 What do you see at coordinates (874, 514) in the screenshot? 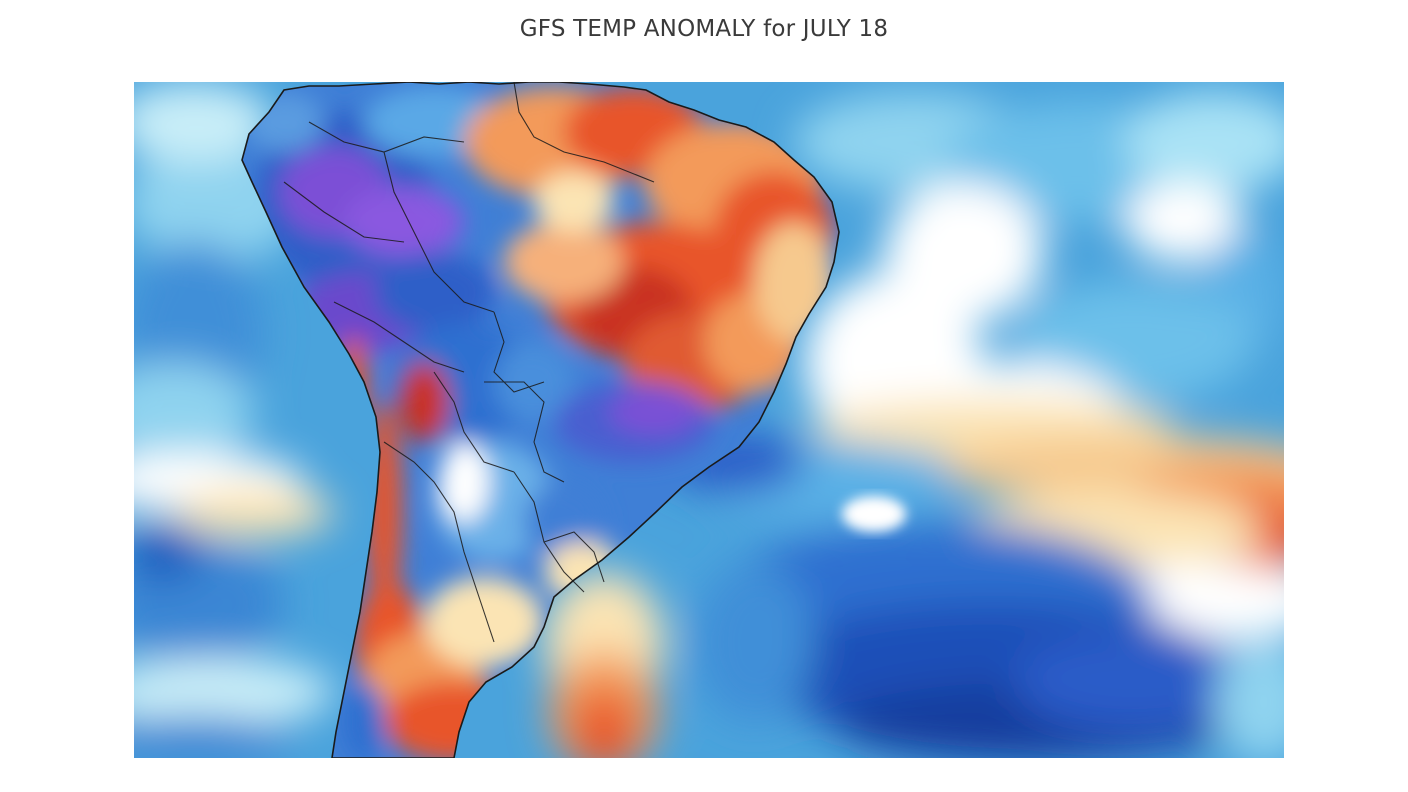
I see `warm-spot` at bounding box center [874, 514].